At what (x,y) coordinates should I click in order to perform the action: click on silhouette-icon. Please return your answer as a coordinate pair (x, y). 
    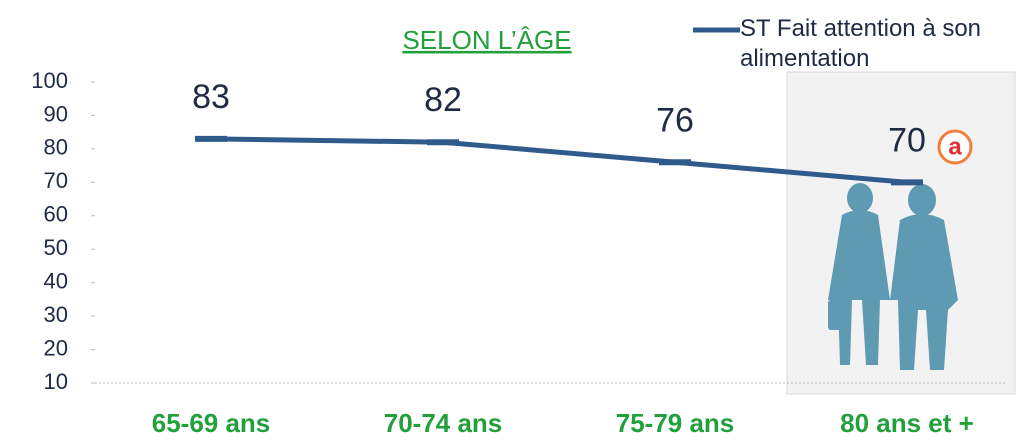
    Looking at the image, I should click on (893, 276).